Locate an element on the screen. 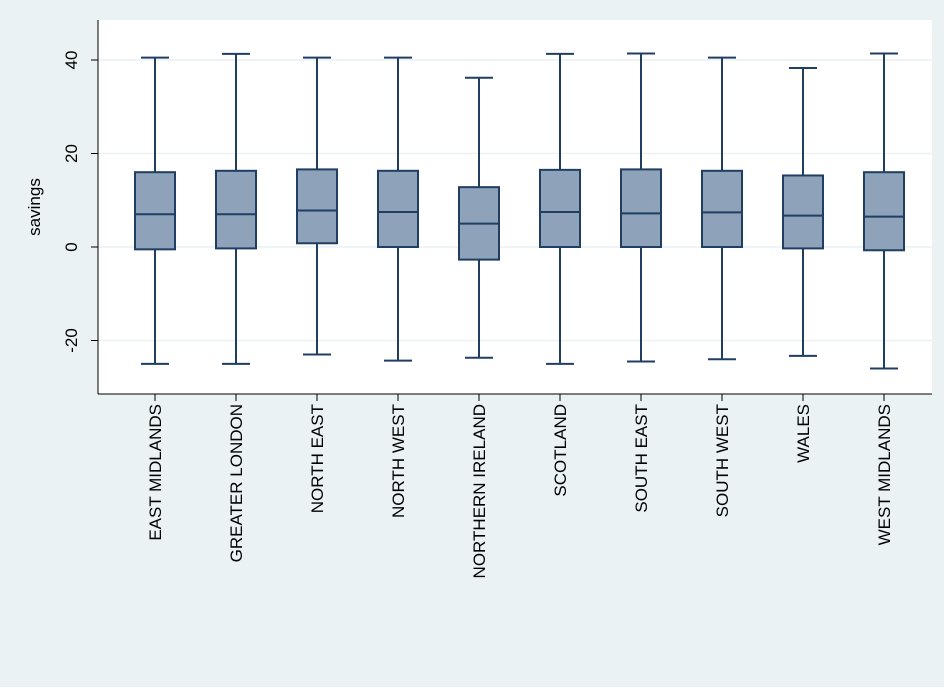  x-category-label: NORTH WEST is located at coordinates (398, 461).